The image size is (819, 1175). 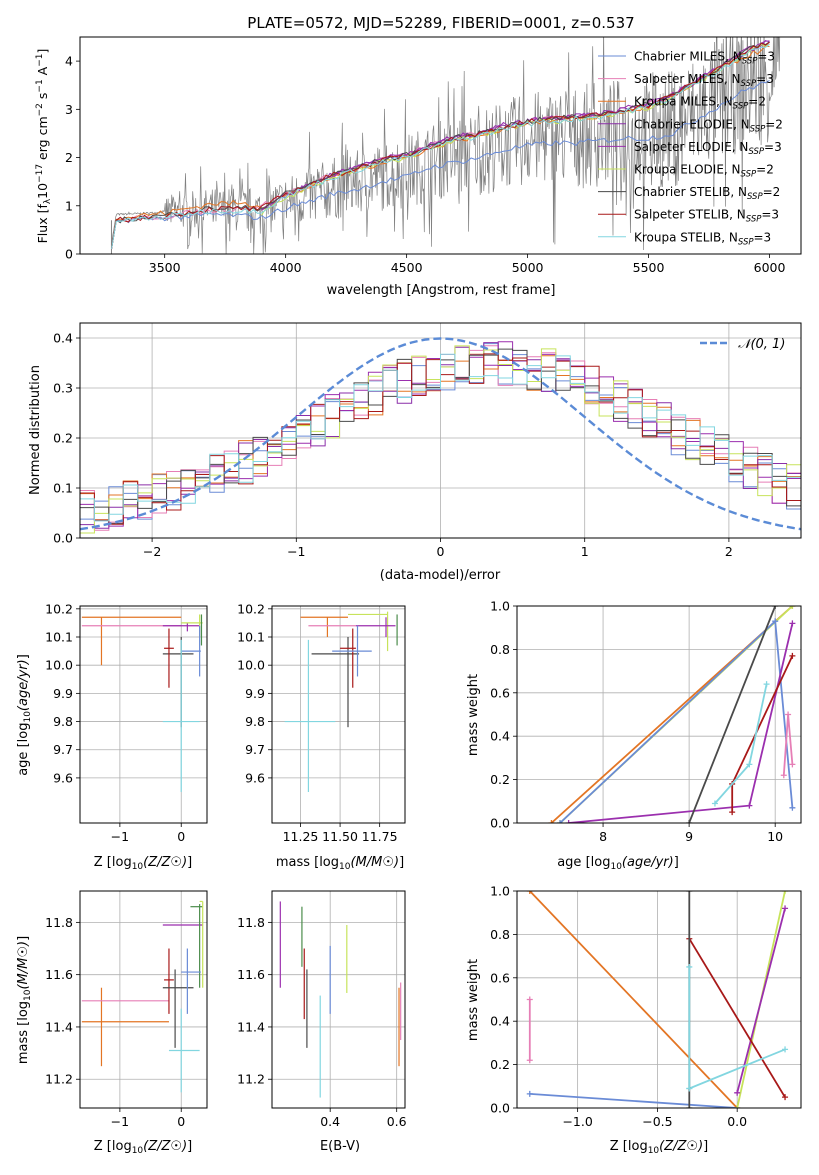 I want to click on x-tick-label: 4500, so click(x=407, y=267).